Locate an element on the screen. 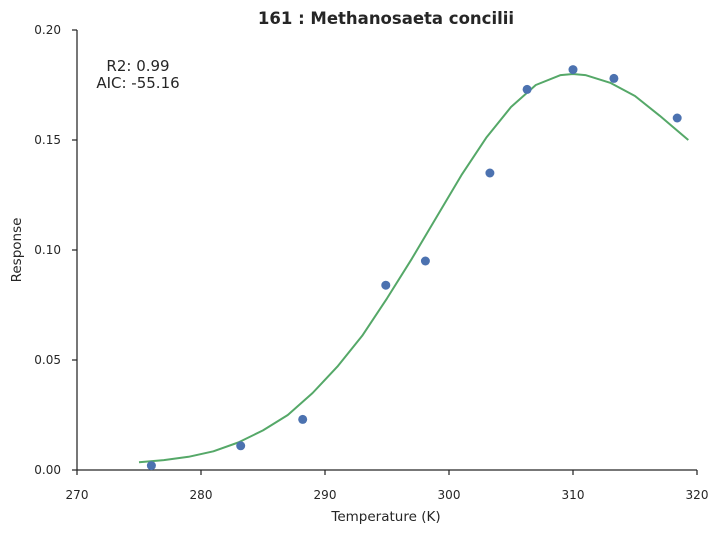  x-tick-label: 280 is located at coordinates (201, 495).